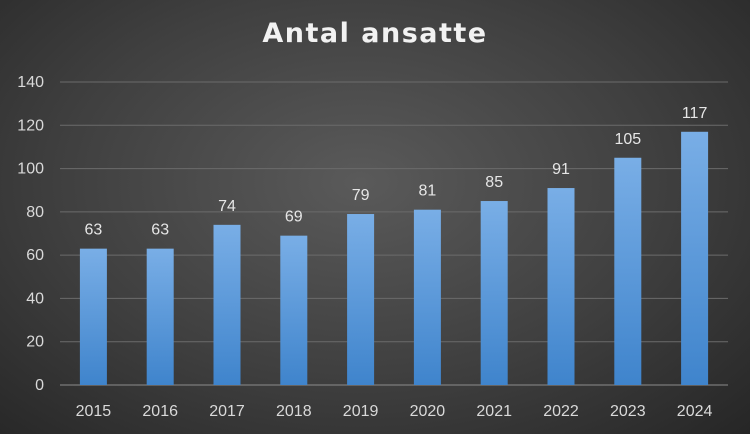  What do you see at coordinates (160, 230) in the screenshot?
I see `data-label-2016: 63` at bounding box center [160, 230].